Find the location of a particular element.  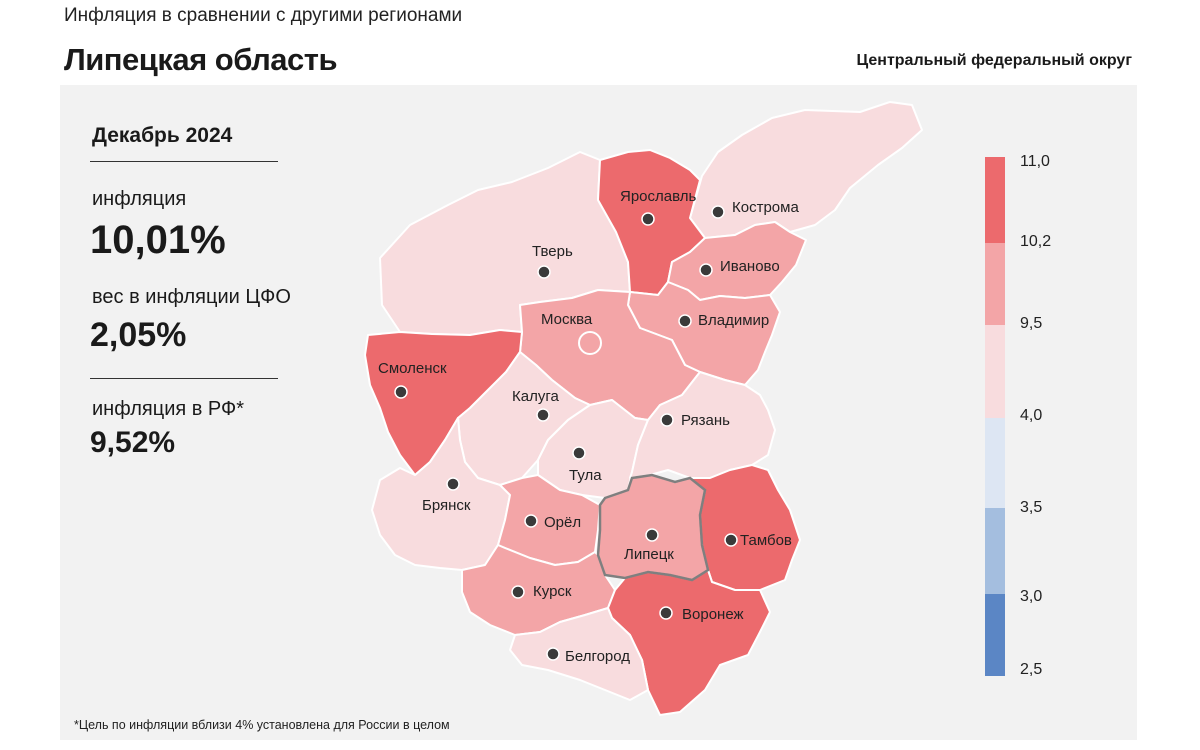

city-label-ivanovo: Иваново is located at coordinates (750, 266).